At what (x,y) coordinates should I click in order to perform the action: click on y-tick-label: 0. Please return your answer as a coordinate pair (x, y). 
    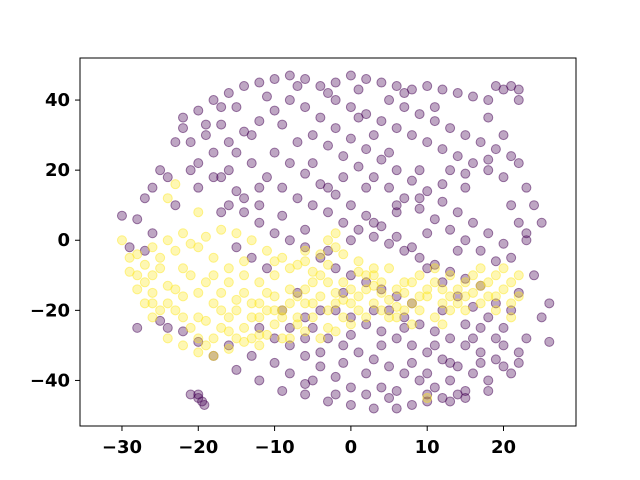
    Looking at the image, I should click on (63, 240).